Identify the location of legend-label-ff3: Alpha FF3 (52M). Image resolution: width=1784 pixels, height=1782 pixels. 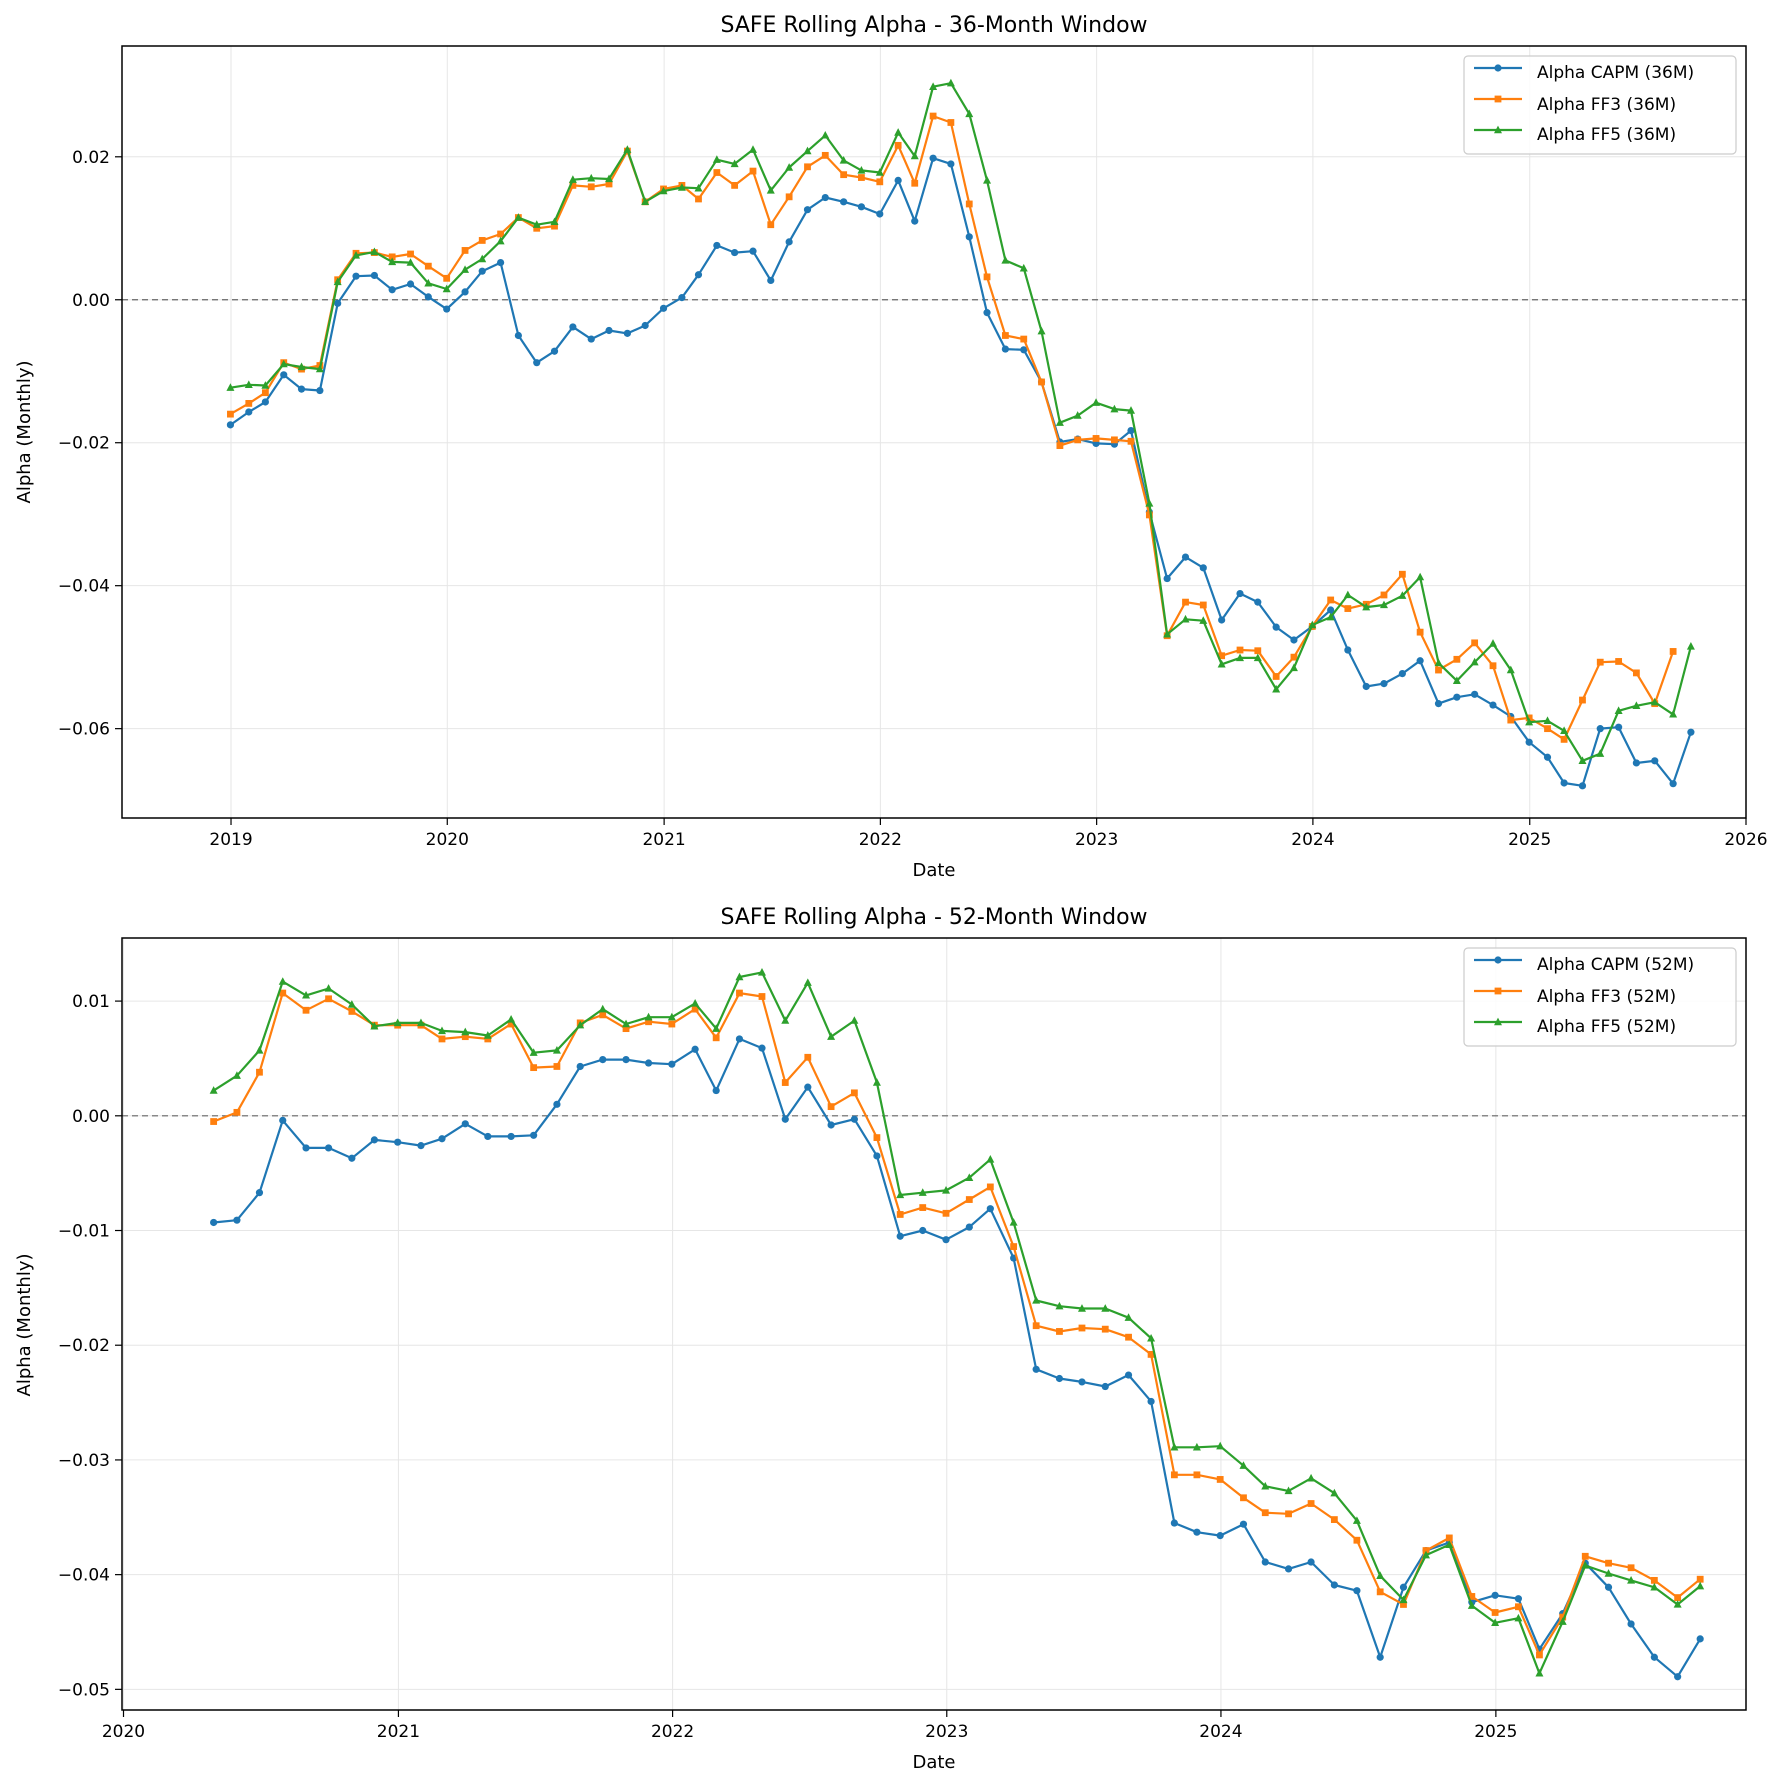
(1606, 997).